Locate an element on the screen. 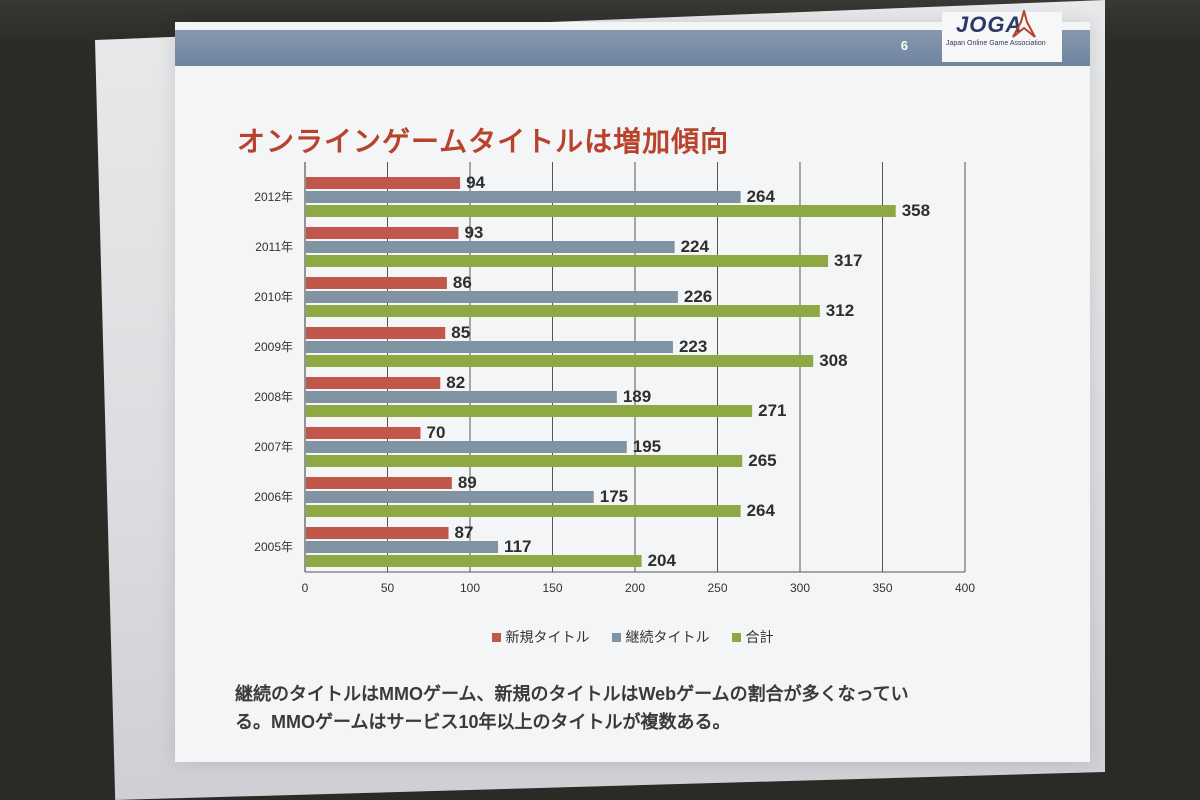  x-tick-label: 100 is located at coordinates (470, 588).